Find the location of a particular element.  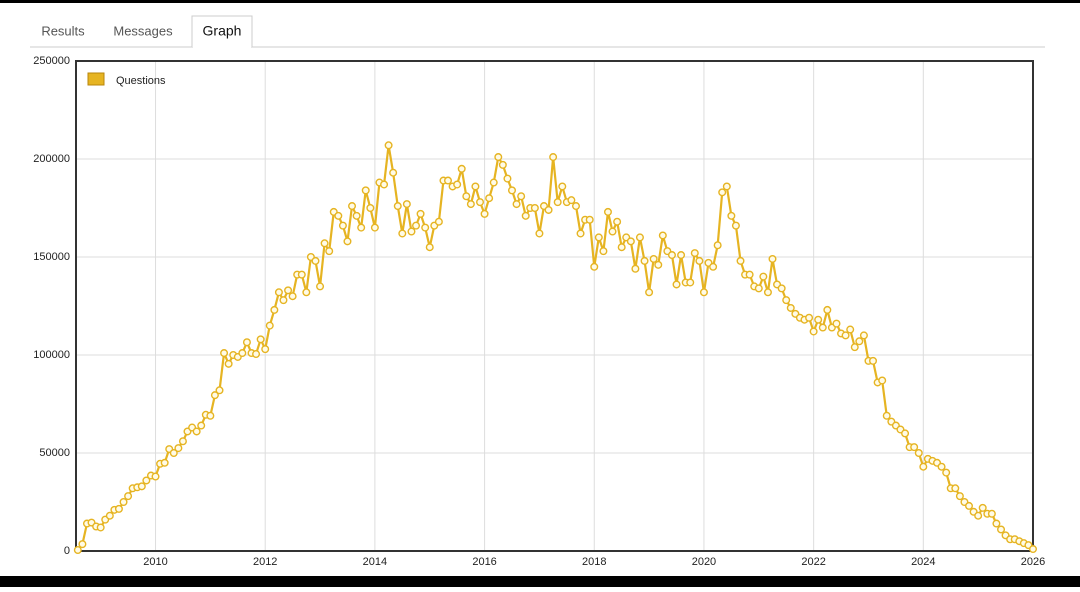

tab: Messages is located at coordinates (143, 30).